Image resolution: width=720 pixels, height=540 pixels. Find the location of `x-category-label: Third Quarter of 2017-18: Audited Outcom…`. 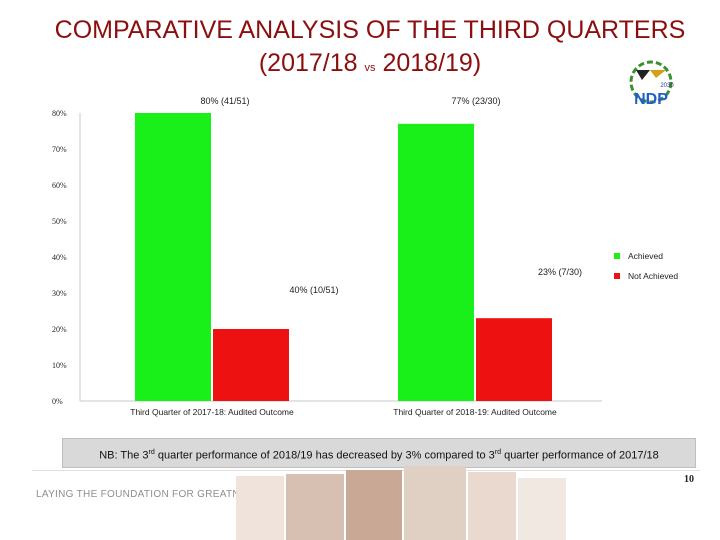

x-category-label: Third Quarter of 2017-18: Audited Outcom… is located at coordinates (212, 412).